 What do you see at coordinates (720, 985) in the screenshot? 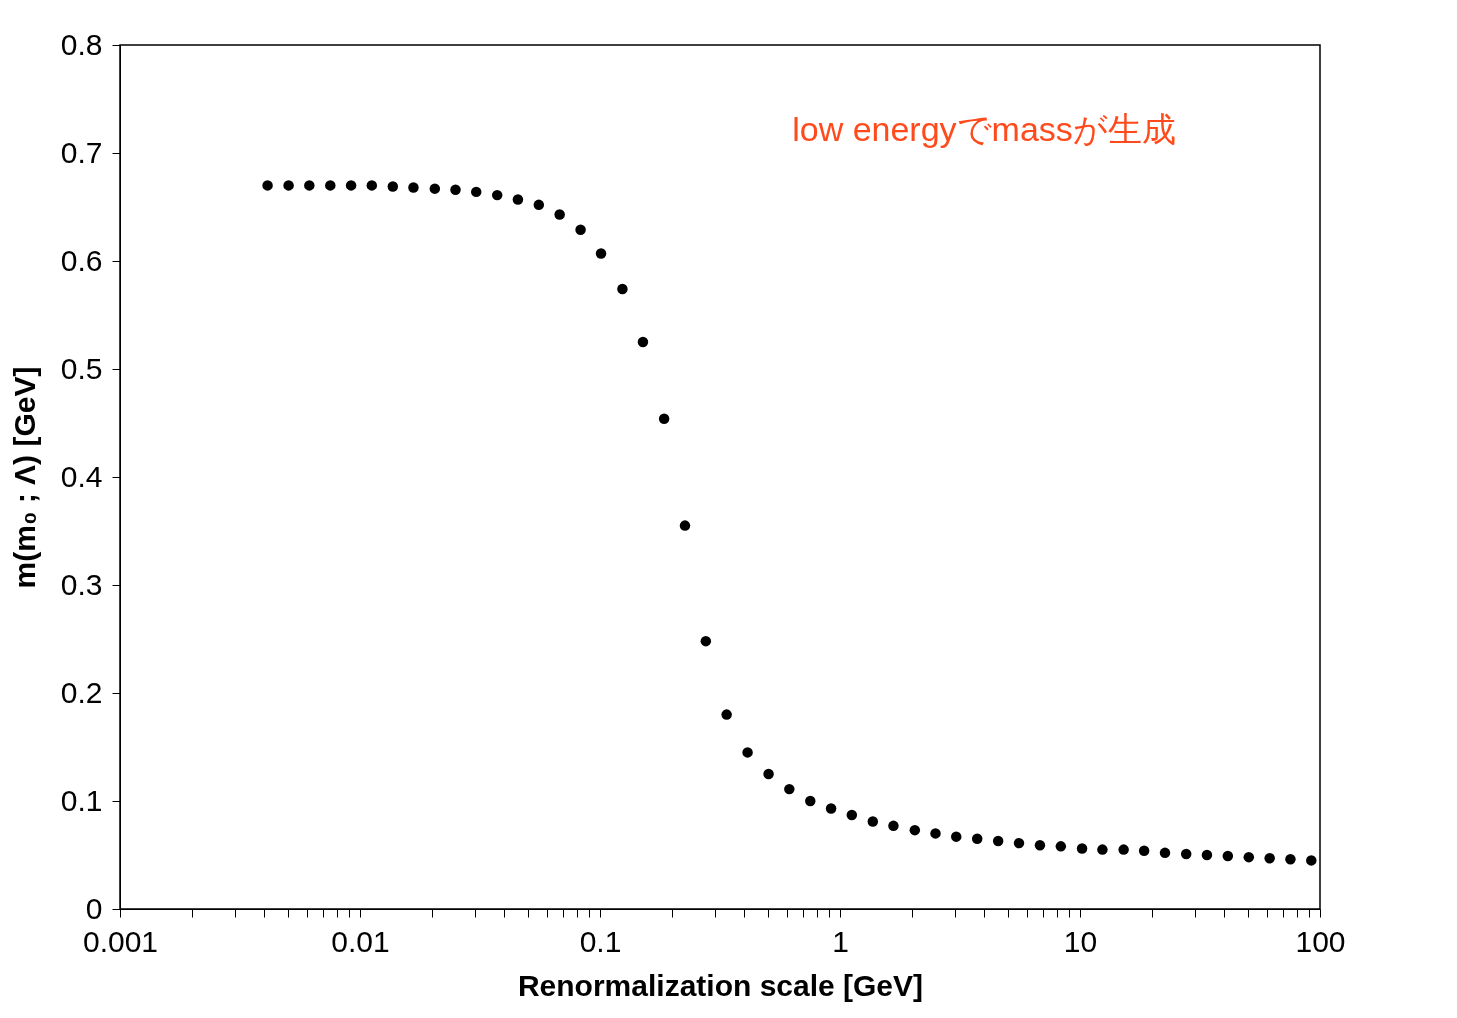
I see `x-axis-title: Renormalization scale [GeV]` at bounding box center [720, 985].